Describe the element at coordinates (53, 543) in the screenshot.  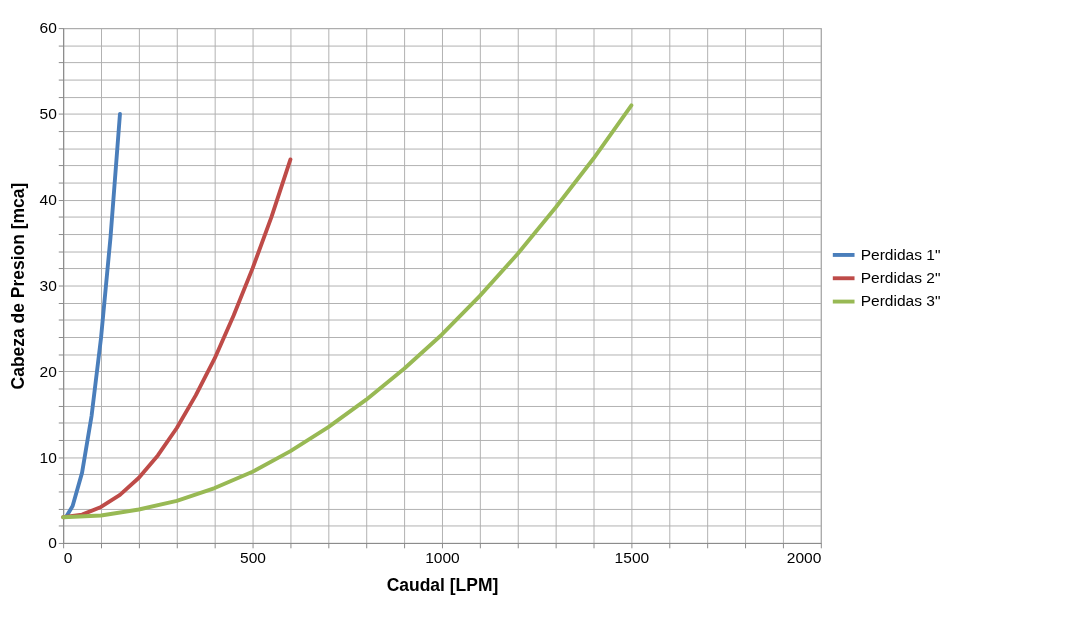
I see `y-tick-label: 0` at that location.